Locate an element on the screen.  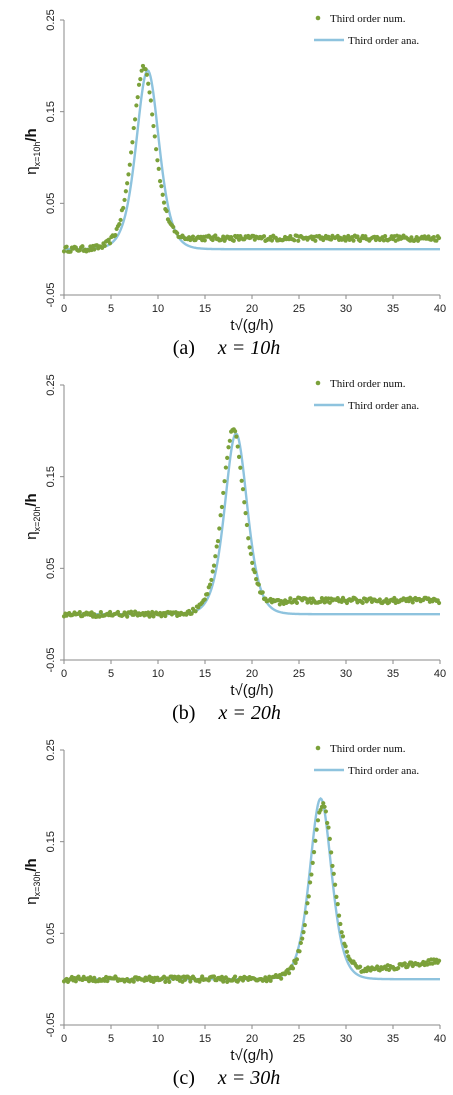
series-numerical-markers is located at coordinates (251, 523).